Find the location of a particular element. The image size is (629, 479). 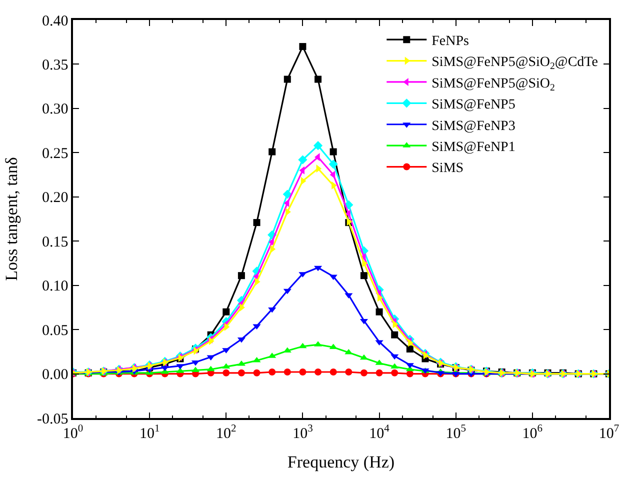

y-axis-title: Loss tangent, tanδ is located at coordinates (12, 219).